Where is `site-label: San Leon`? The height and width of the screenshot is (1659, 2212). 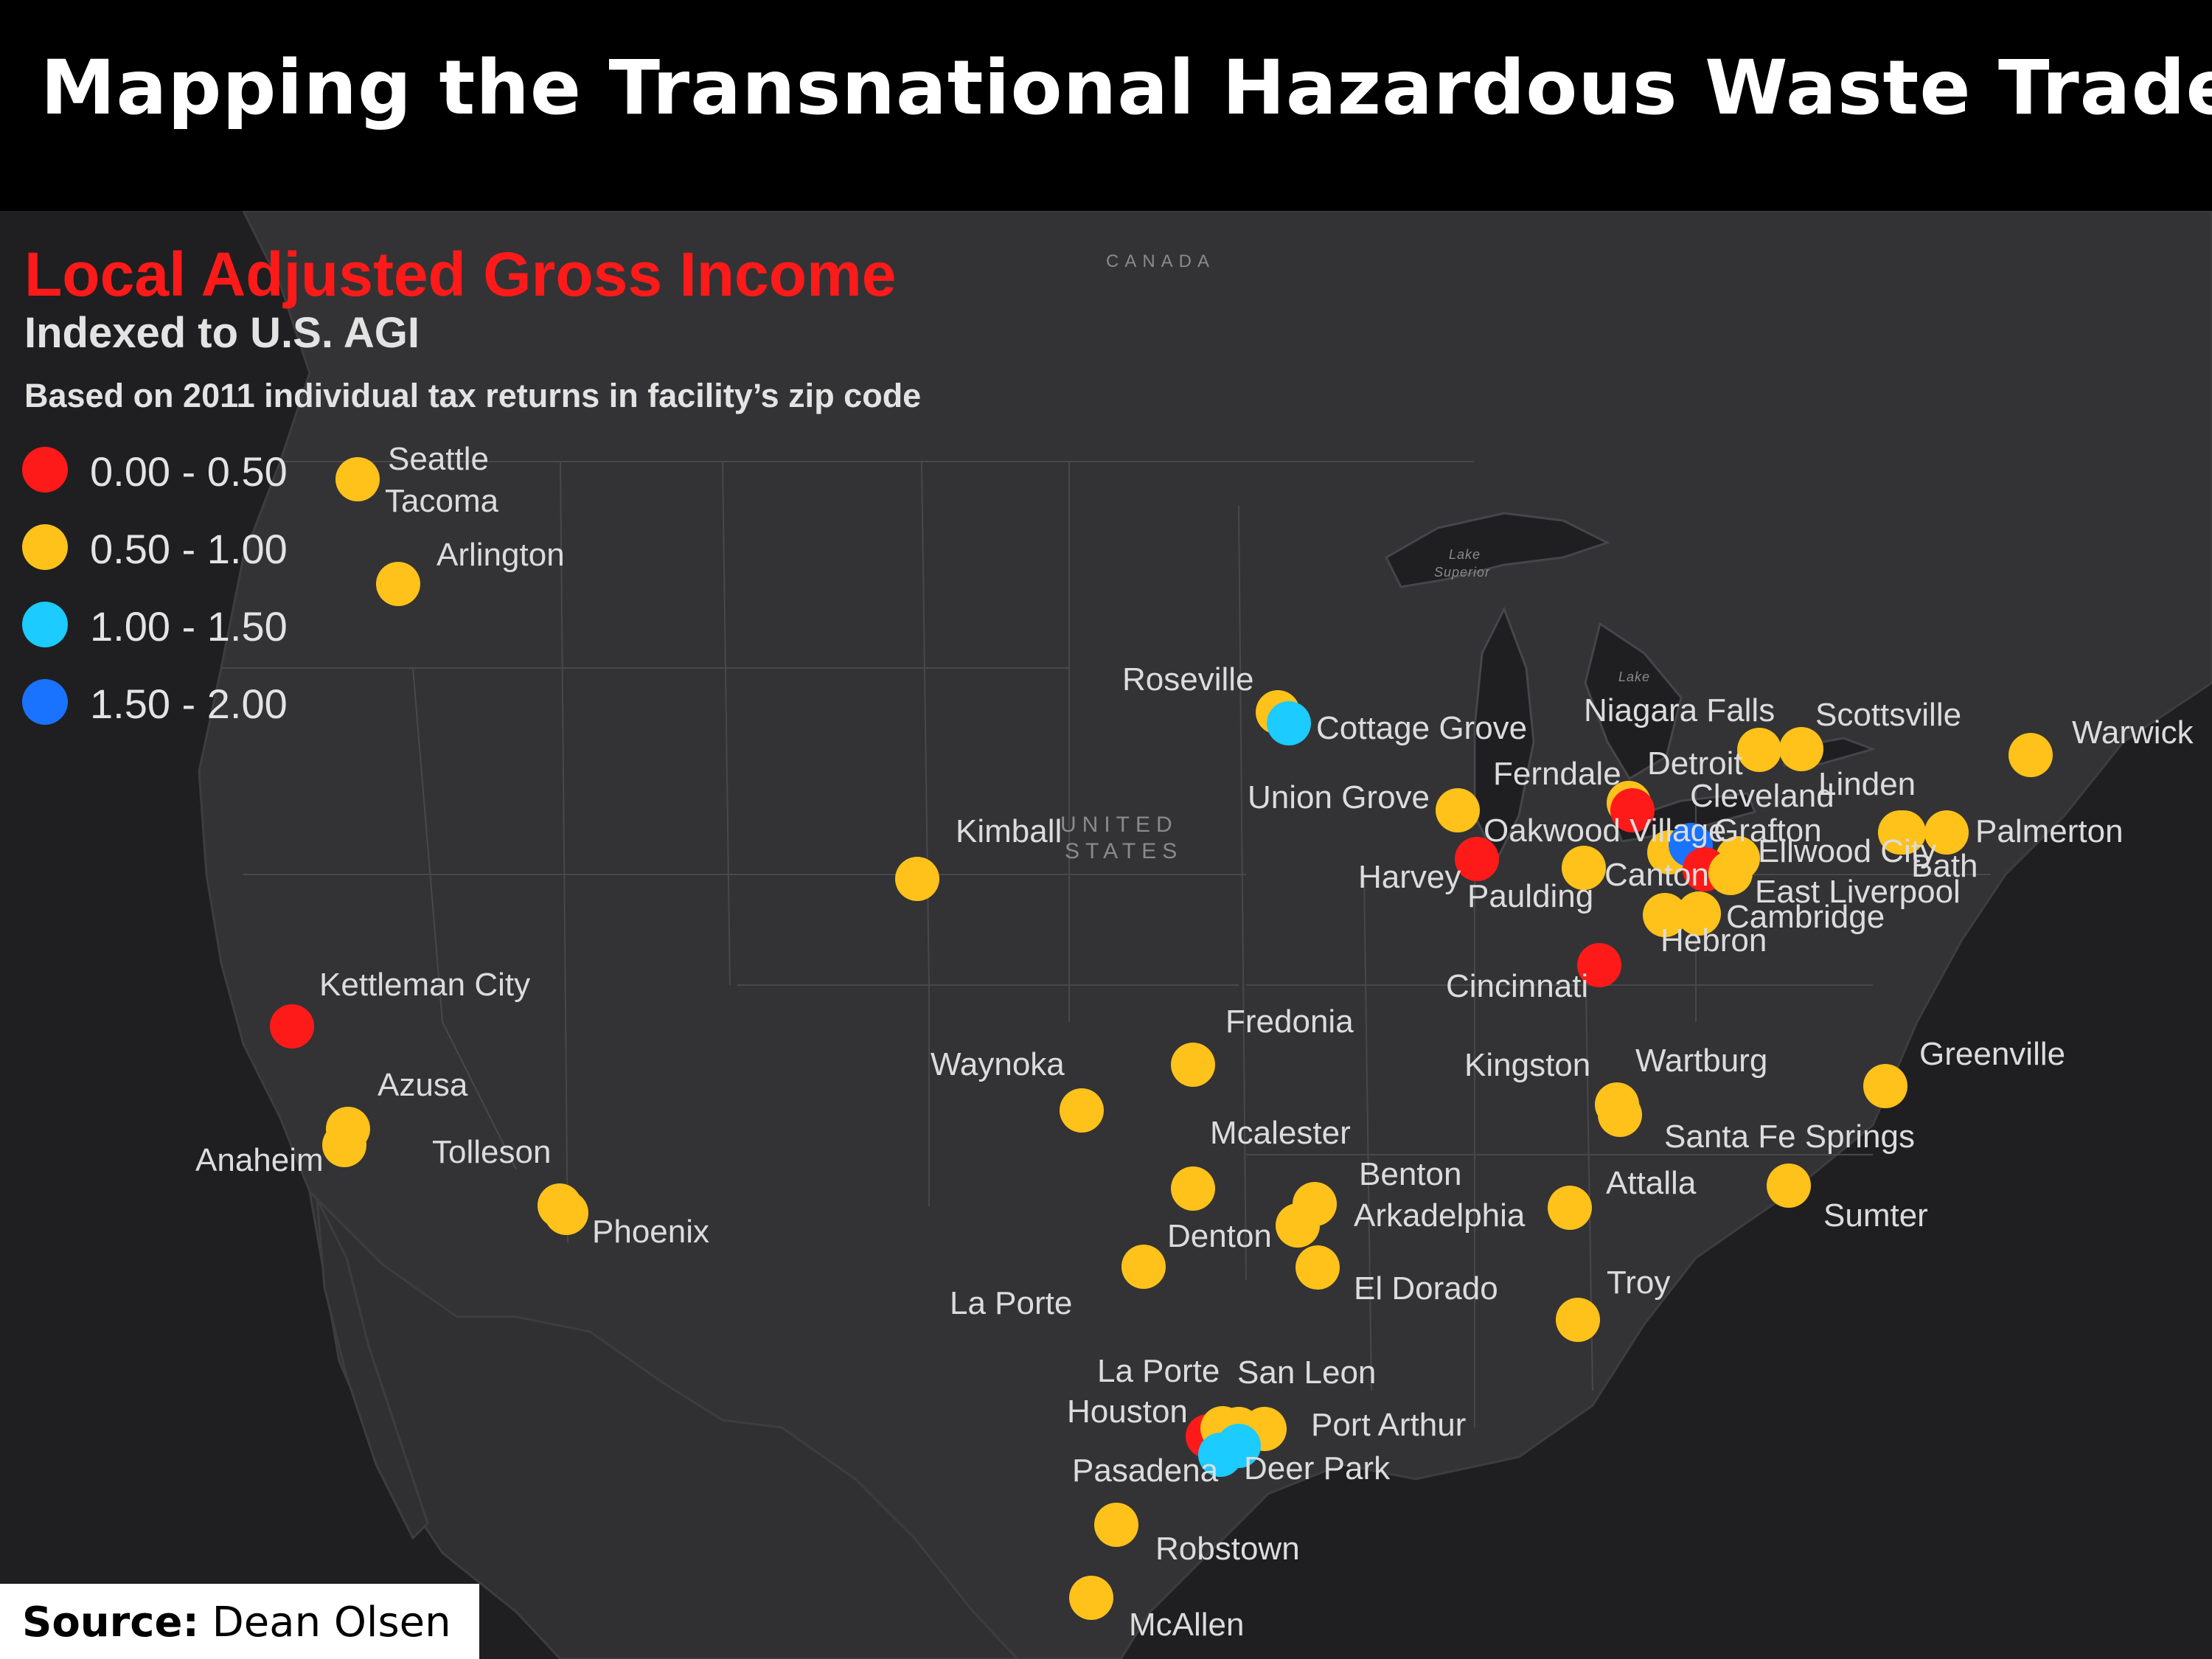
site-label: San Leon is located at coordinates (1306, 1372).